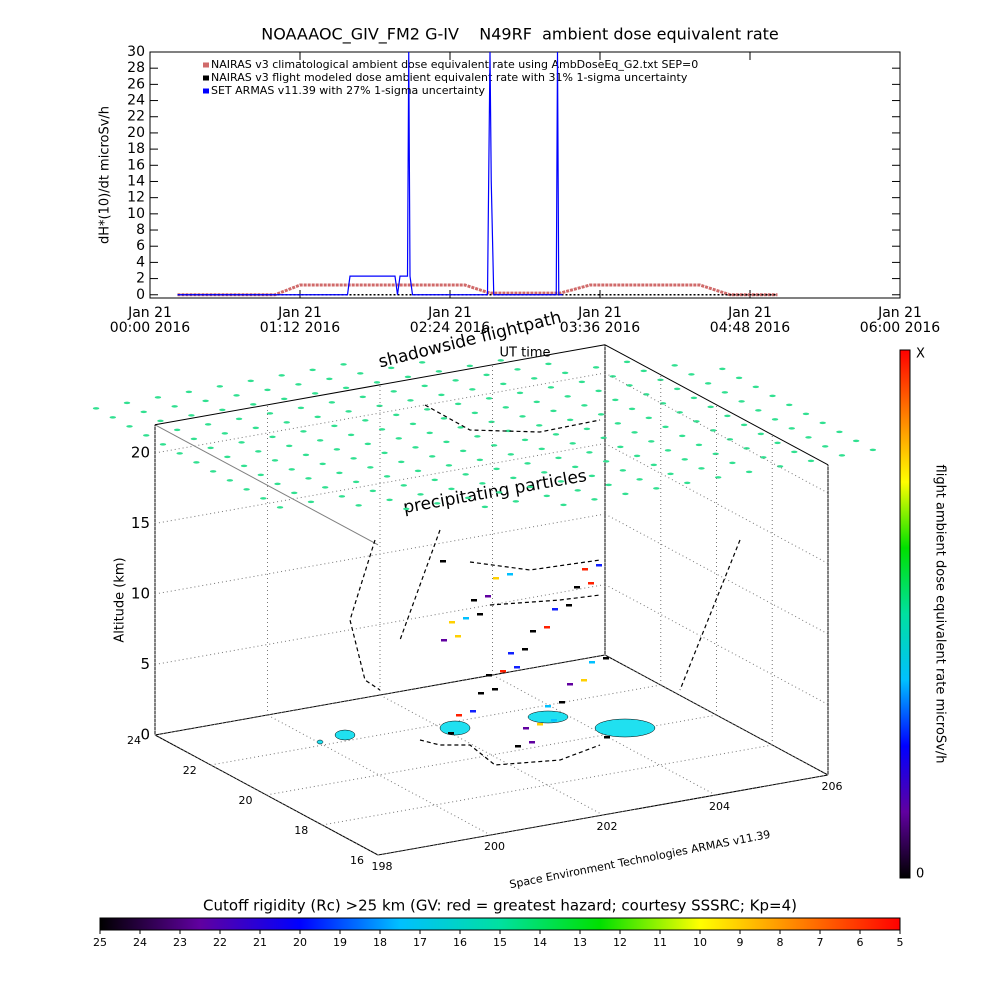 Image resolution: width=1000 pixels, height=1000 pixels. What do you see at coordinates (380, 385) in the screenshot?
I see `axis-line` at bounding box center [380, 385].